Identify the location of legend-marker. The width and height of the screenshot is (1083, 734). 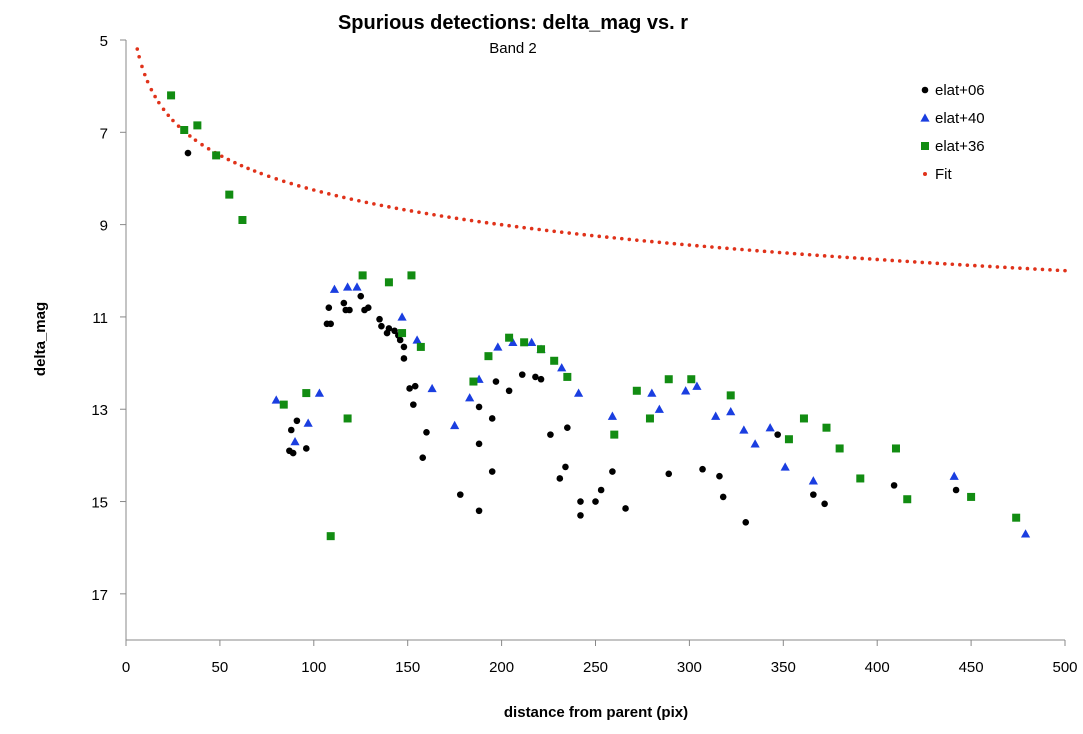
(925, 90).